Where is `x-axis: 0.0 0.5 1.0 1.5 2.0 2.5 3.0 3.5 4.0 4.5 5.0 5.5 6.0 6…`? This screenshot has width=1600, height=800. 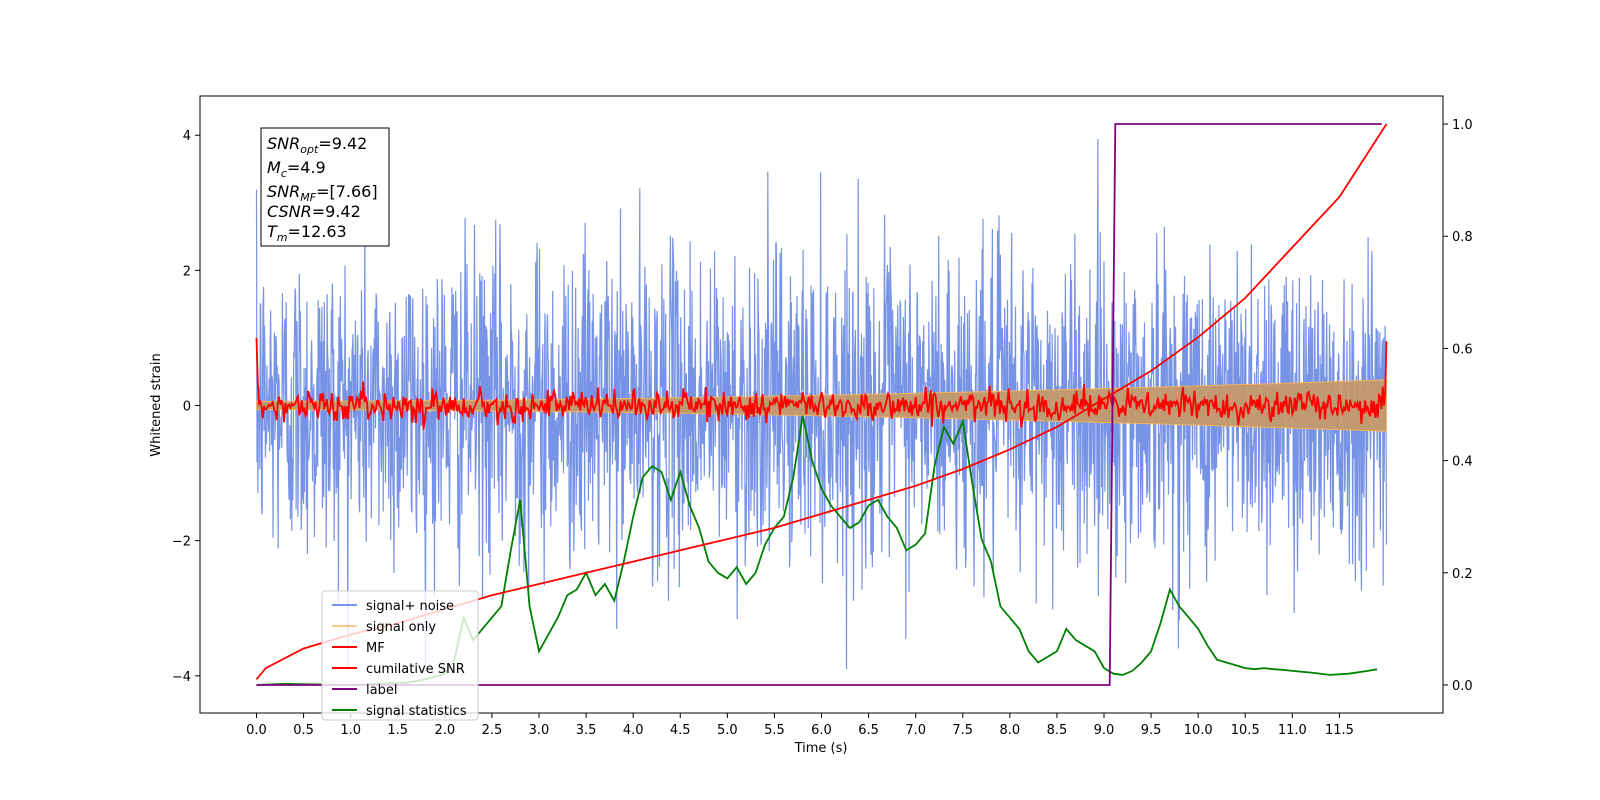 x-axis: 0.0 0.5 1.0 1.5 2.0 2.5 3.0 3.5 4.0 4.5 5.0 5.5 6.0 6… is located at coordinates (800, 725).